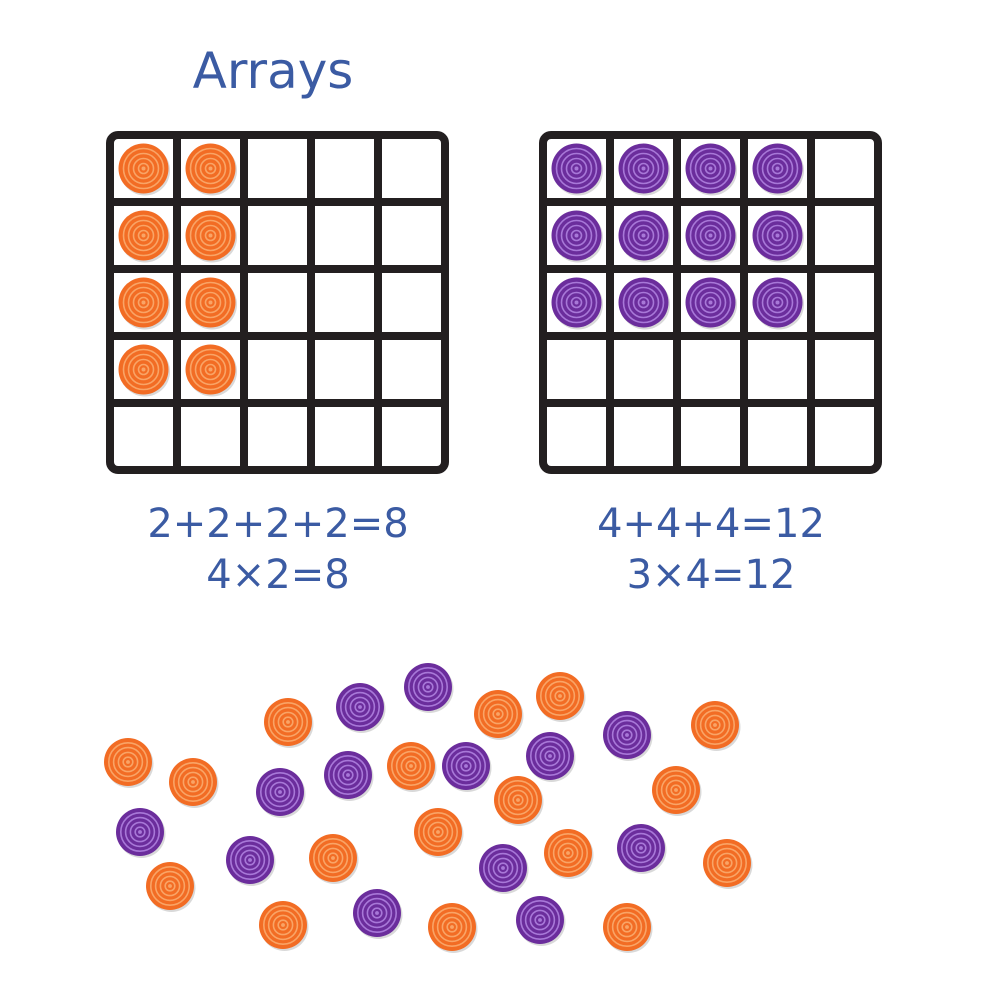  I want to click on equation-left-addition: 2+2+2+2=8, so click(277, 524).